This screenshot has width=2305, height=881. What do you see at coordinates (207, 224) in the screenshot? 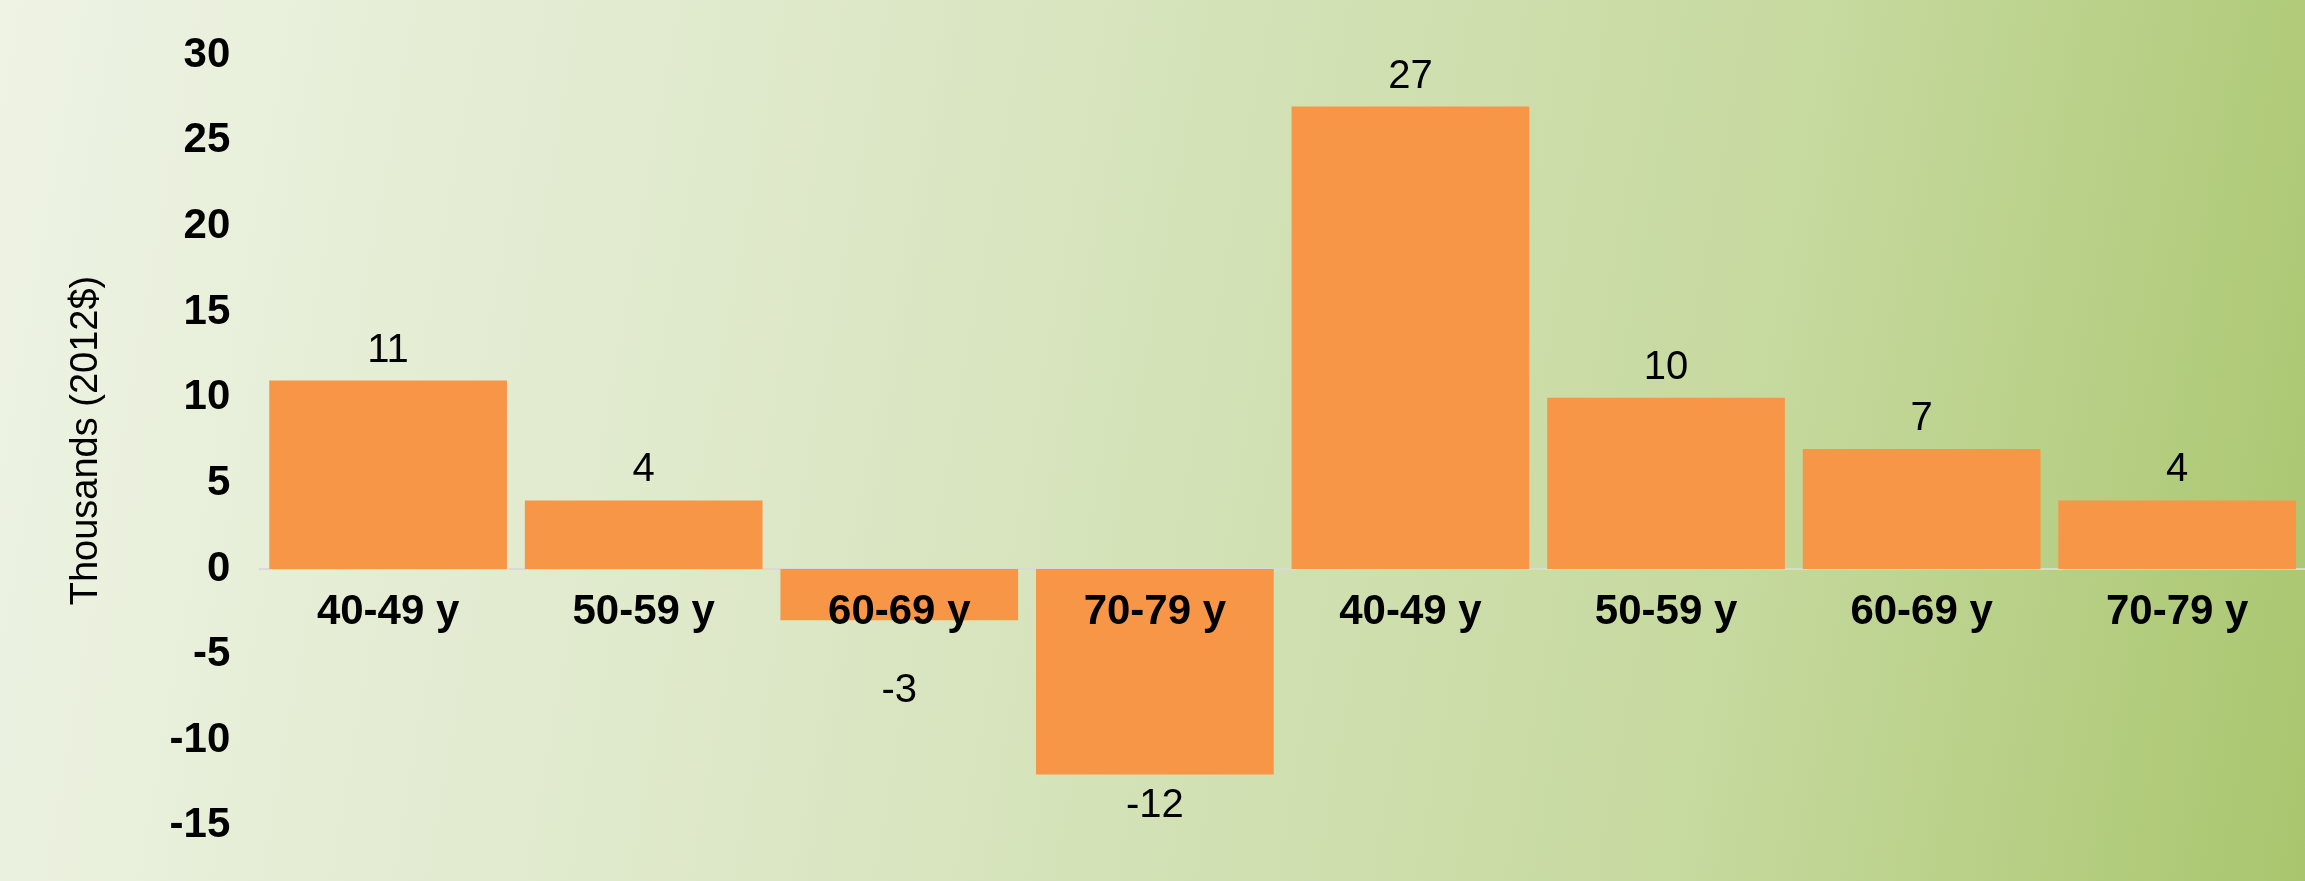
I see `y-tick-label: 20` at bounding box center [207, 224].